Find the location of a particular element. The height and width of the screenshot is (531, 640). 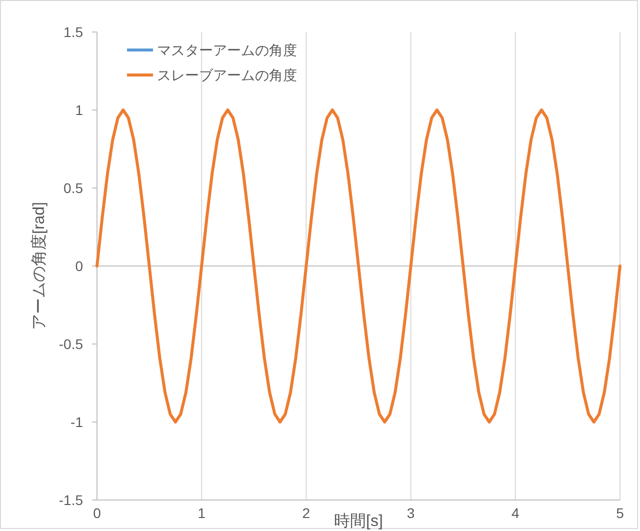

x-tick-label: 3 is located at coordinates (410, 513).